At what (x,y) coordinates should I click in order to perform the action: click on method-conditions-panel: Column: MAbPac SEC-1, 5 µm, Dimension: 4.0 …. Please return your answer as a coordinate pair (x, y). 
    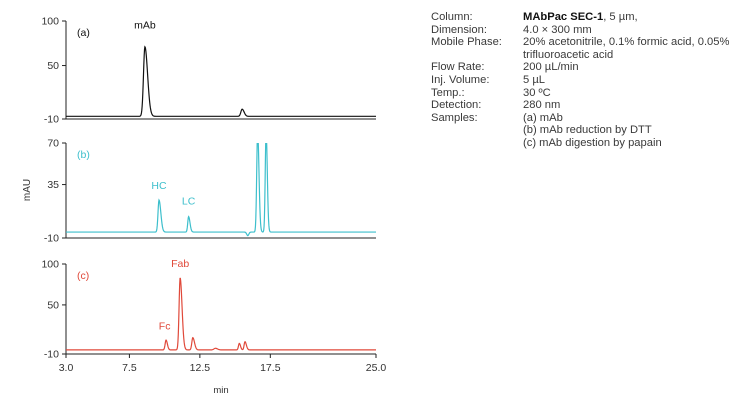
    Looking at the image, I should click on (591, 80).